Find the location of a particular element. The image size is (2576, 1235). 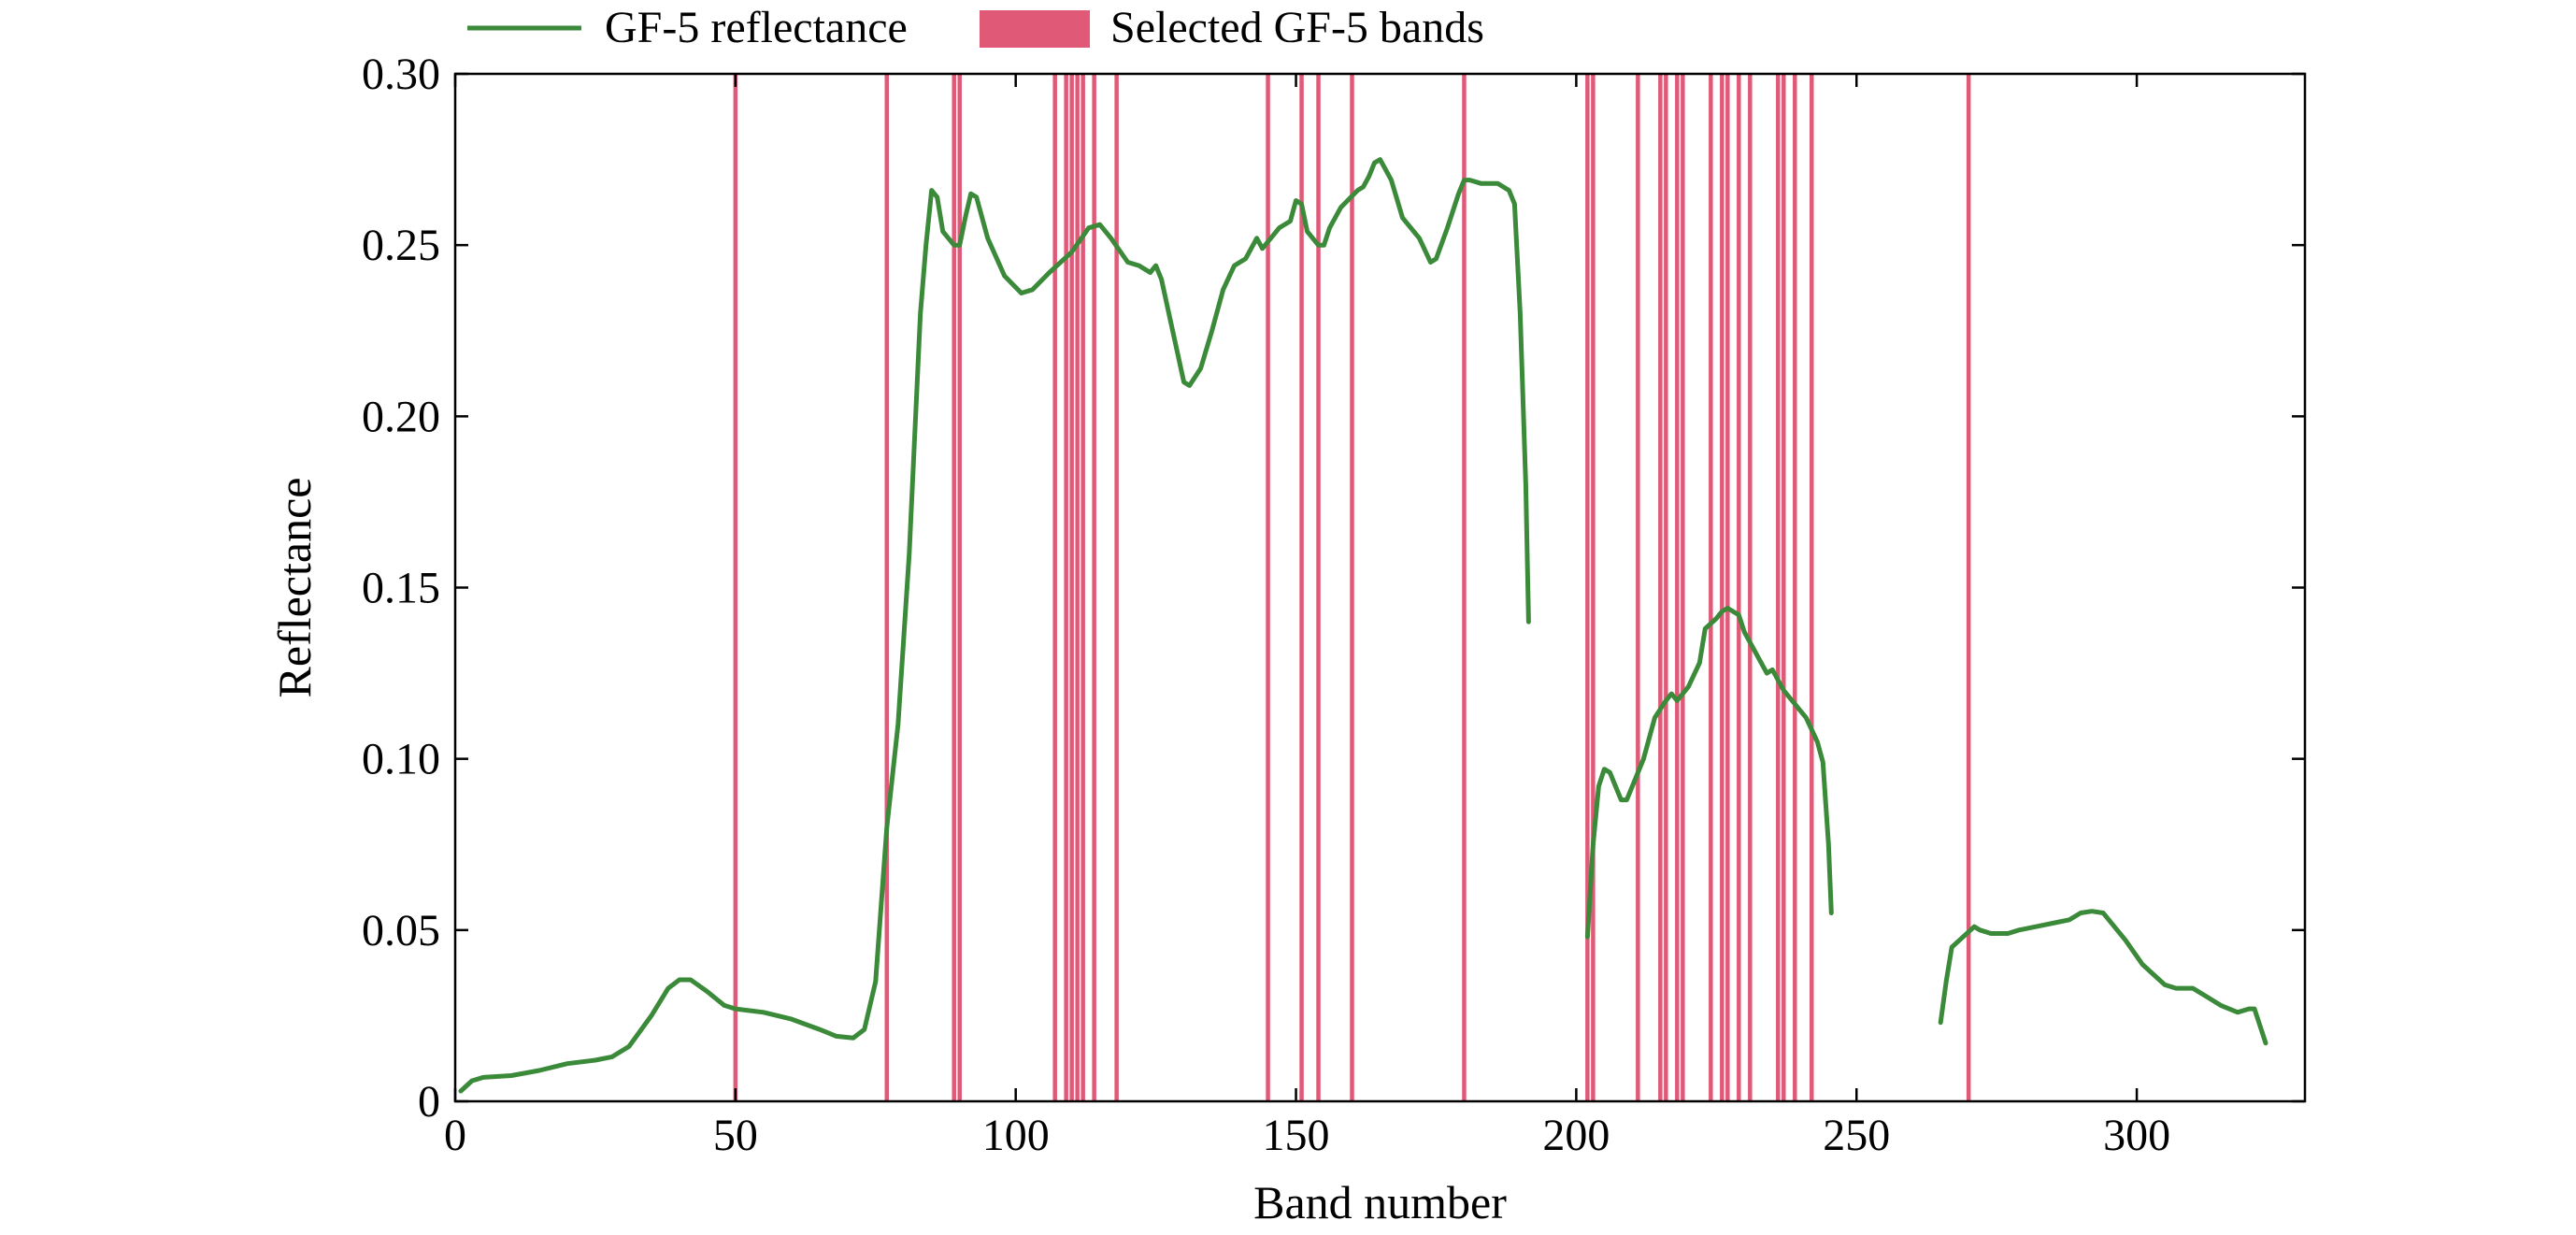

legend-bands-swatch is located at coordinates (1035, 29).